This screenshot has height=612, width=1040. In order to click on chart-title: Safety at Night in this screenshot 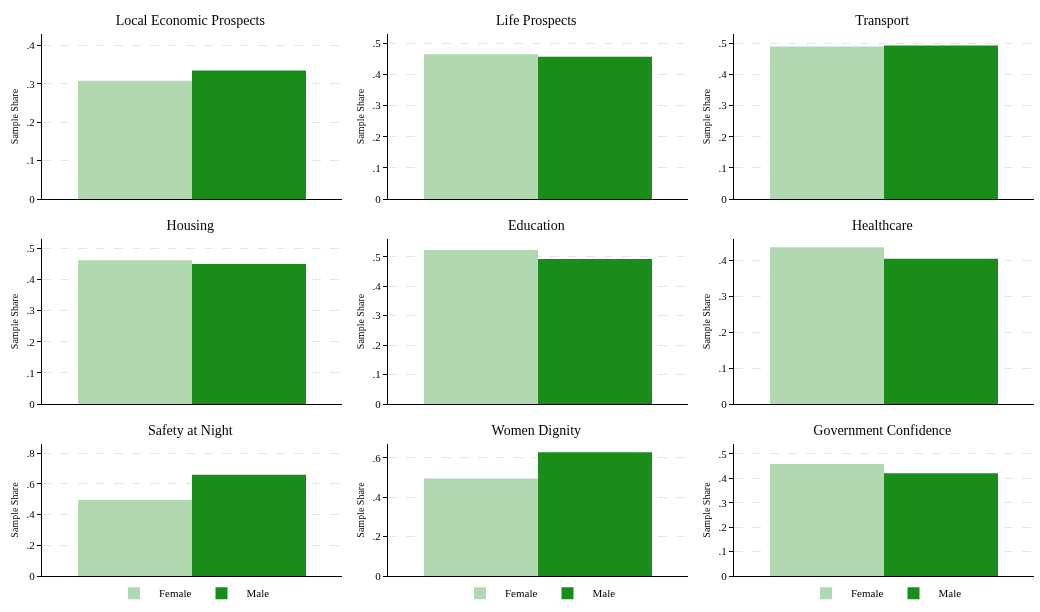, I will do `click(190, 430)`.